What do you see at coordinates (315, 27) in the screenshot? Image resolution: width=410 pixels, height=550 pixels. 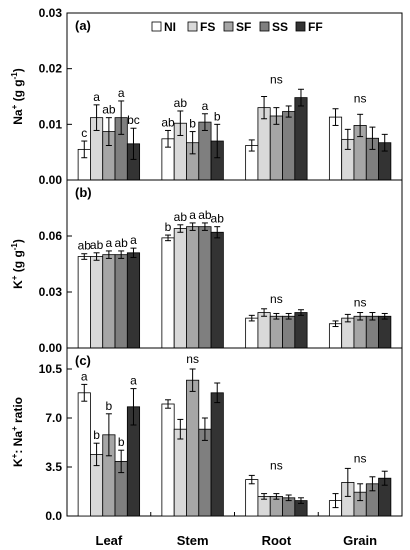 I see `legend-label: FF` at bounding box center [315, 27].